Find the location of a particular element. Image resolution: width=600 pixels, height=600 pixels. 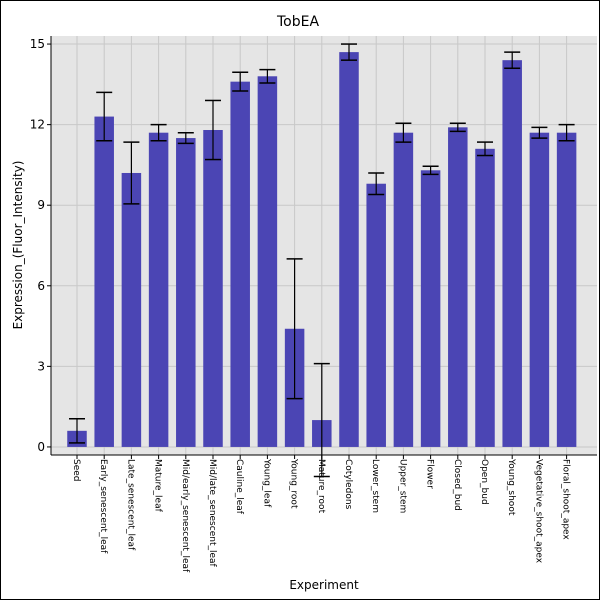

x-axis-label: Experiment is located at coordinates (324, 585).